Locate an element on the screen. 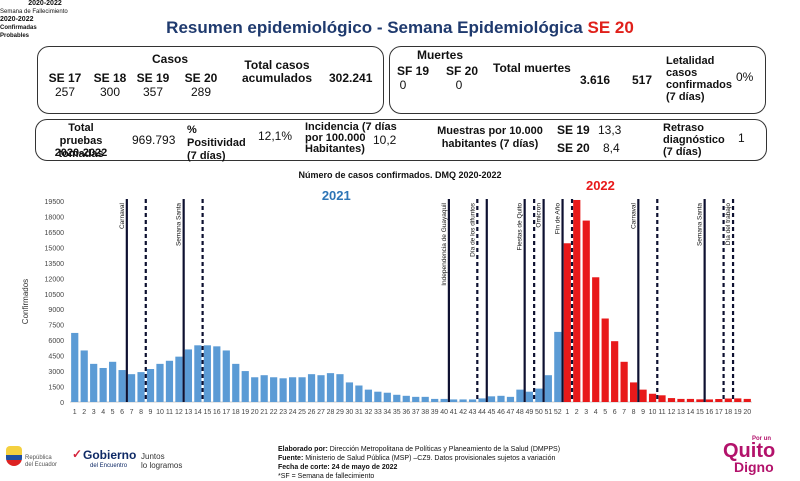 This screenshot has height=481, width=800. x-tick-label: 35 is located at coordinates (397, 412).